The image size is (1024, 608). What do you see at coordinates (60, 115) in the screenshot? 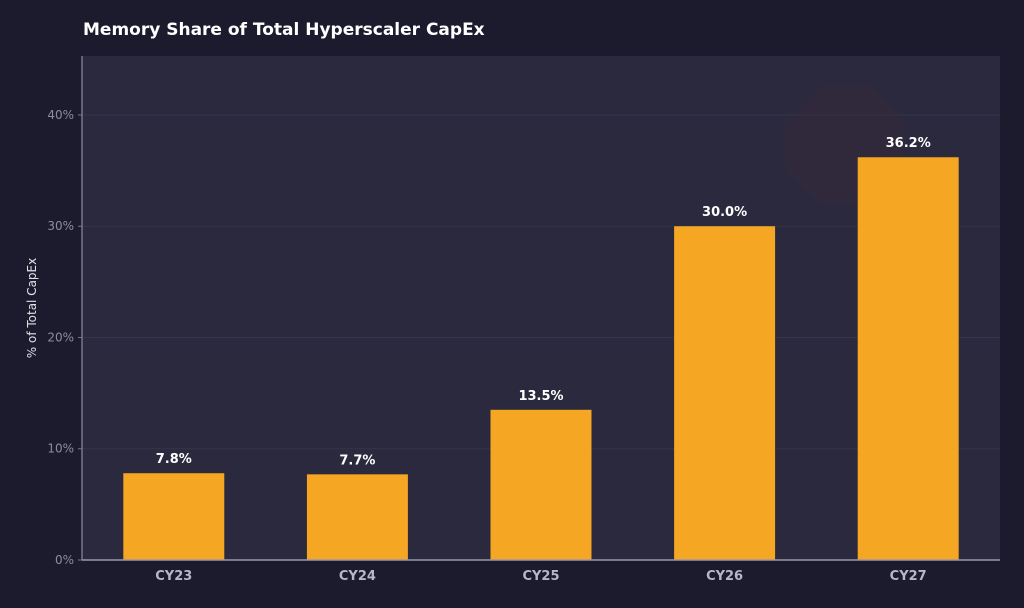
I see `y-tick-label: 40%` at bounding box center [60, 115].